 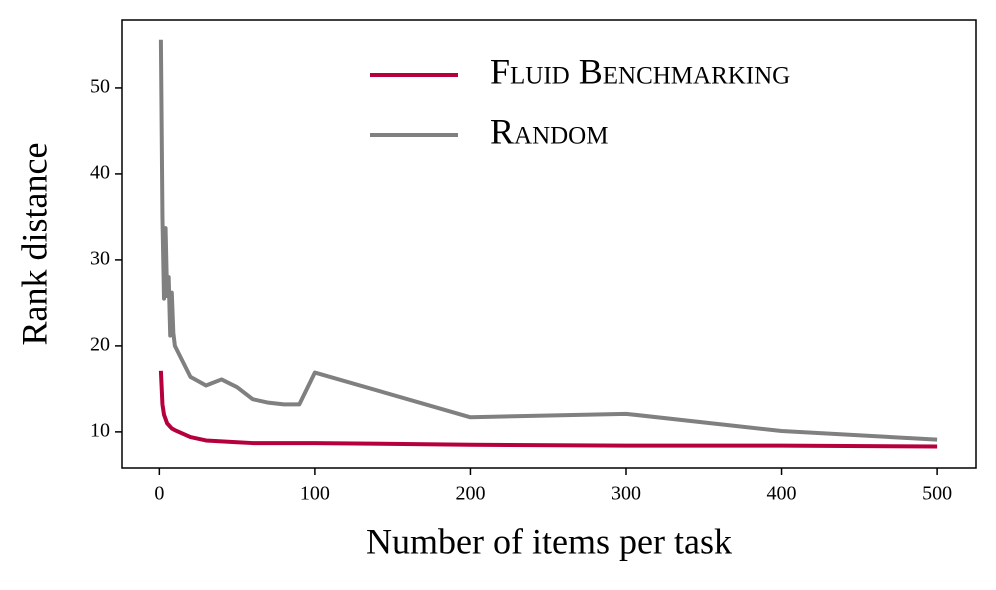 I want to click on x-tick-label: 0, so click(x=159, y=494).